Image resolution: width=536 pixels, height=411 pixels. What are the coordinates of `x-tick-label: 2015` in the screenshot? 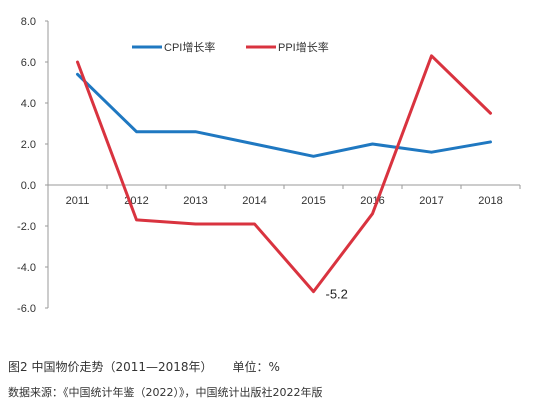 It's located at (313, 201).